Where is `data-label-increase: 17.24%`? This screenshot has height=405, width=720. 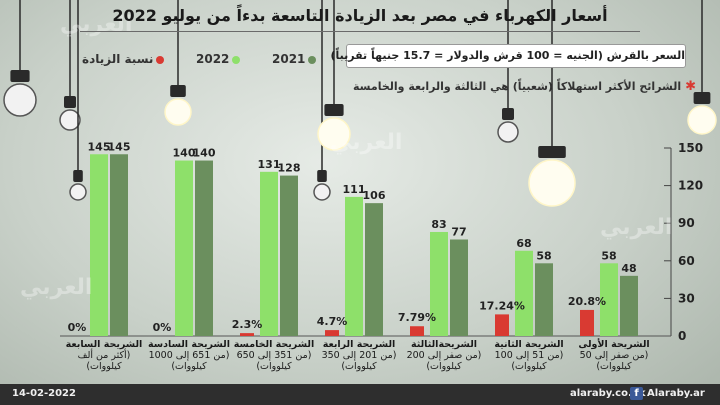 data-label-increase: 17.24% is located at coordinates (502, 305).